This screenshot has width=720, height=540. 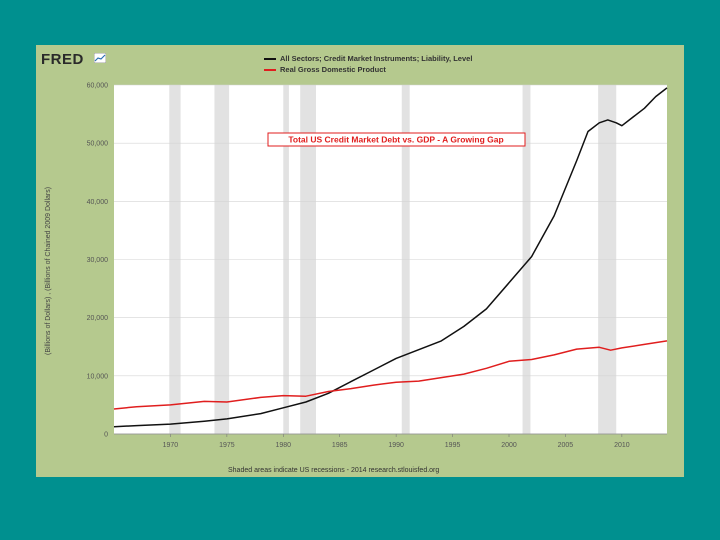 I want to click on x-tick-label: 1980, so click(x=283, y=445).